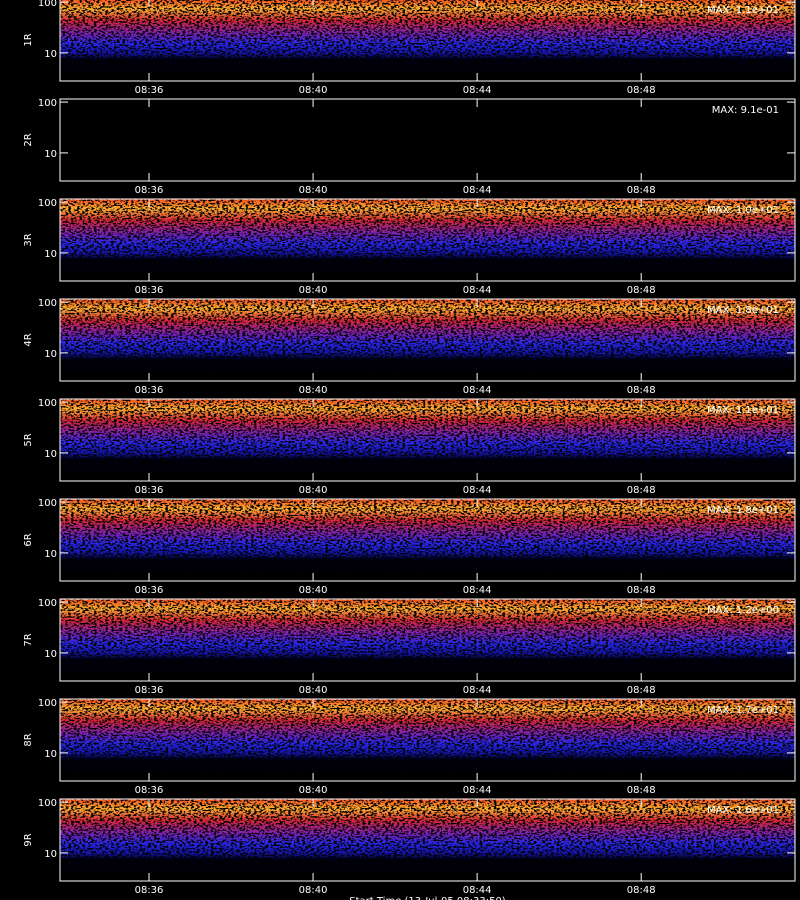 The image size is (800, 900). I want to click on max-annotation: MAX: 1.2e+00, so click(743, 610).